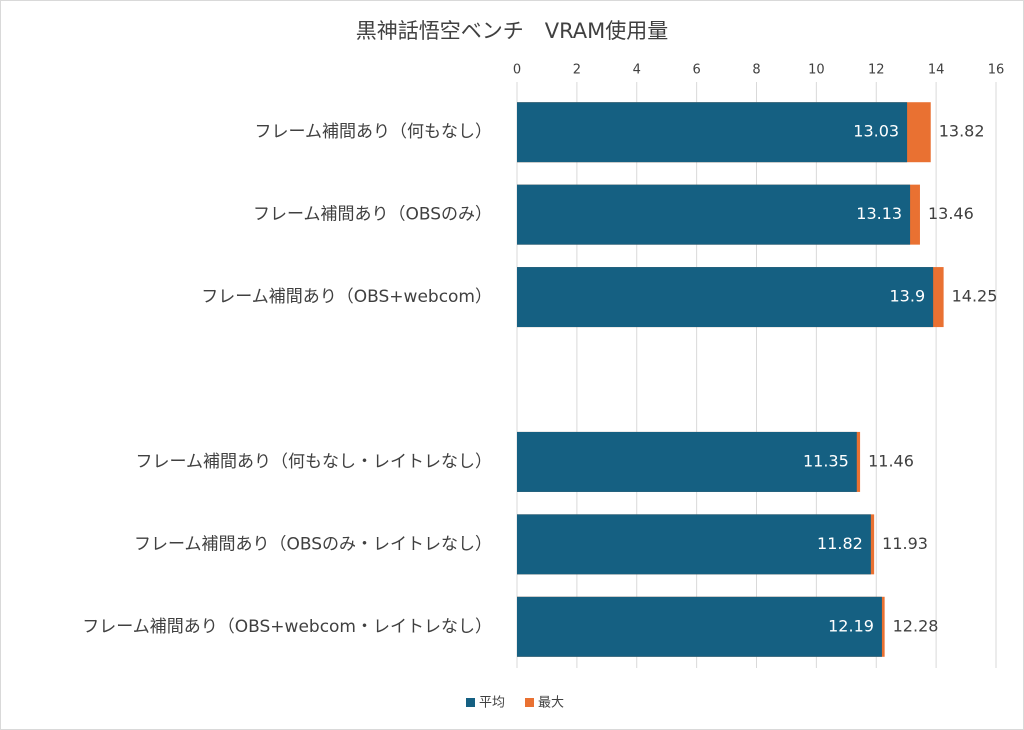 This screenshot has width=1024, height=730. What do you see at coordinates (936, 70) in the screenshot?
I see `x-tick-label: 14` at bounding box center [936, 70].